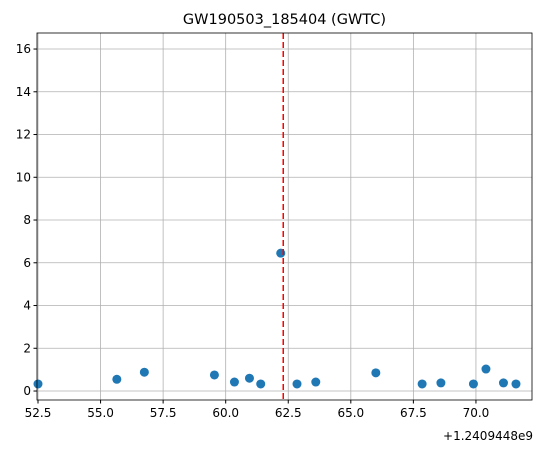 Image resolution: width=543 pixels, height=453 pixels. Describe the element at coordinates (225, 413) in the screenshot. I see `x-tick-label: 60.0` at that location.